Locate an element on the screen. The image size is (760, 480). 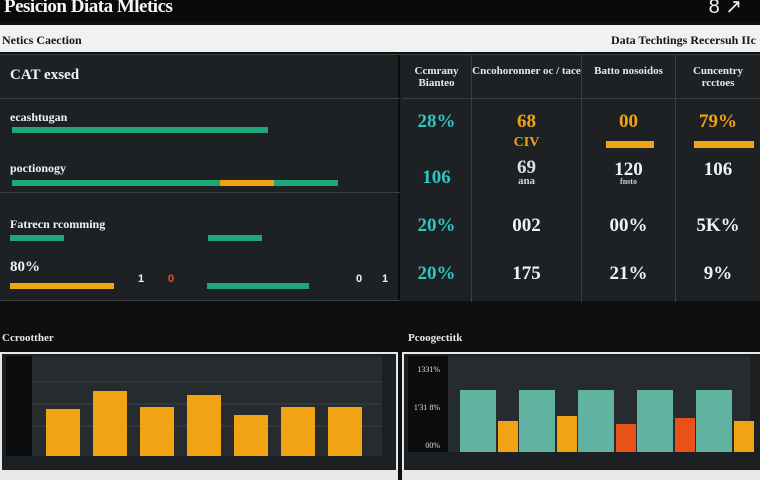
metric-row: ecashtugan is located at coordinates (200, 124).